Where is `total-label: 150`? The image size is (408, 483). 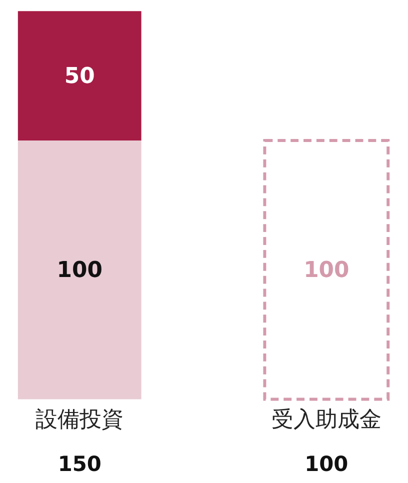 total-label: 150 is located at coordinates (80, 464).